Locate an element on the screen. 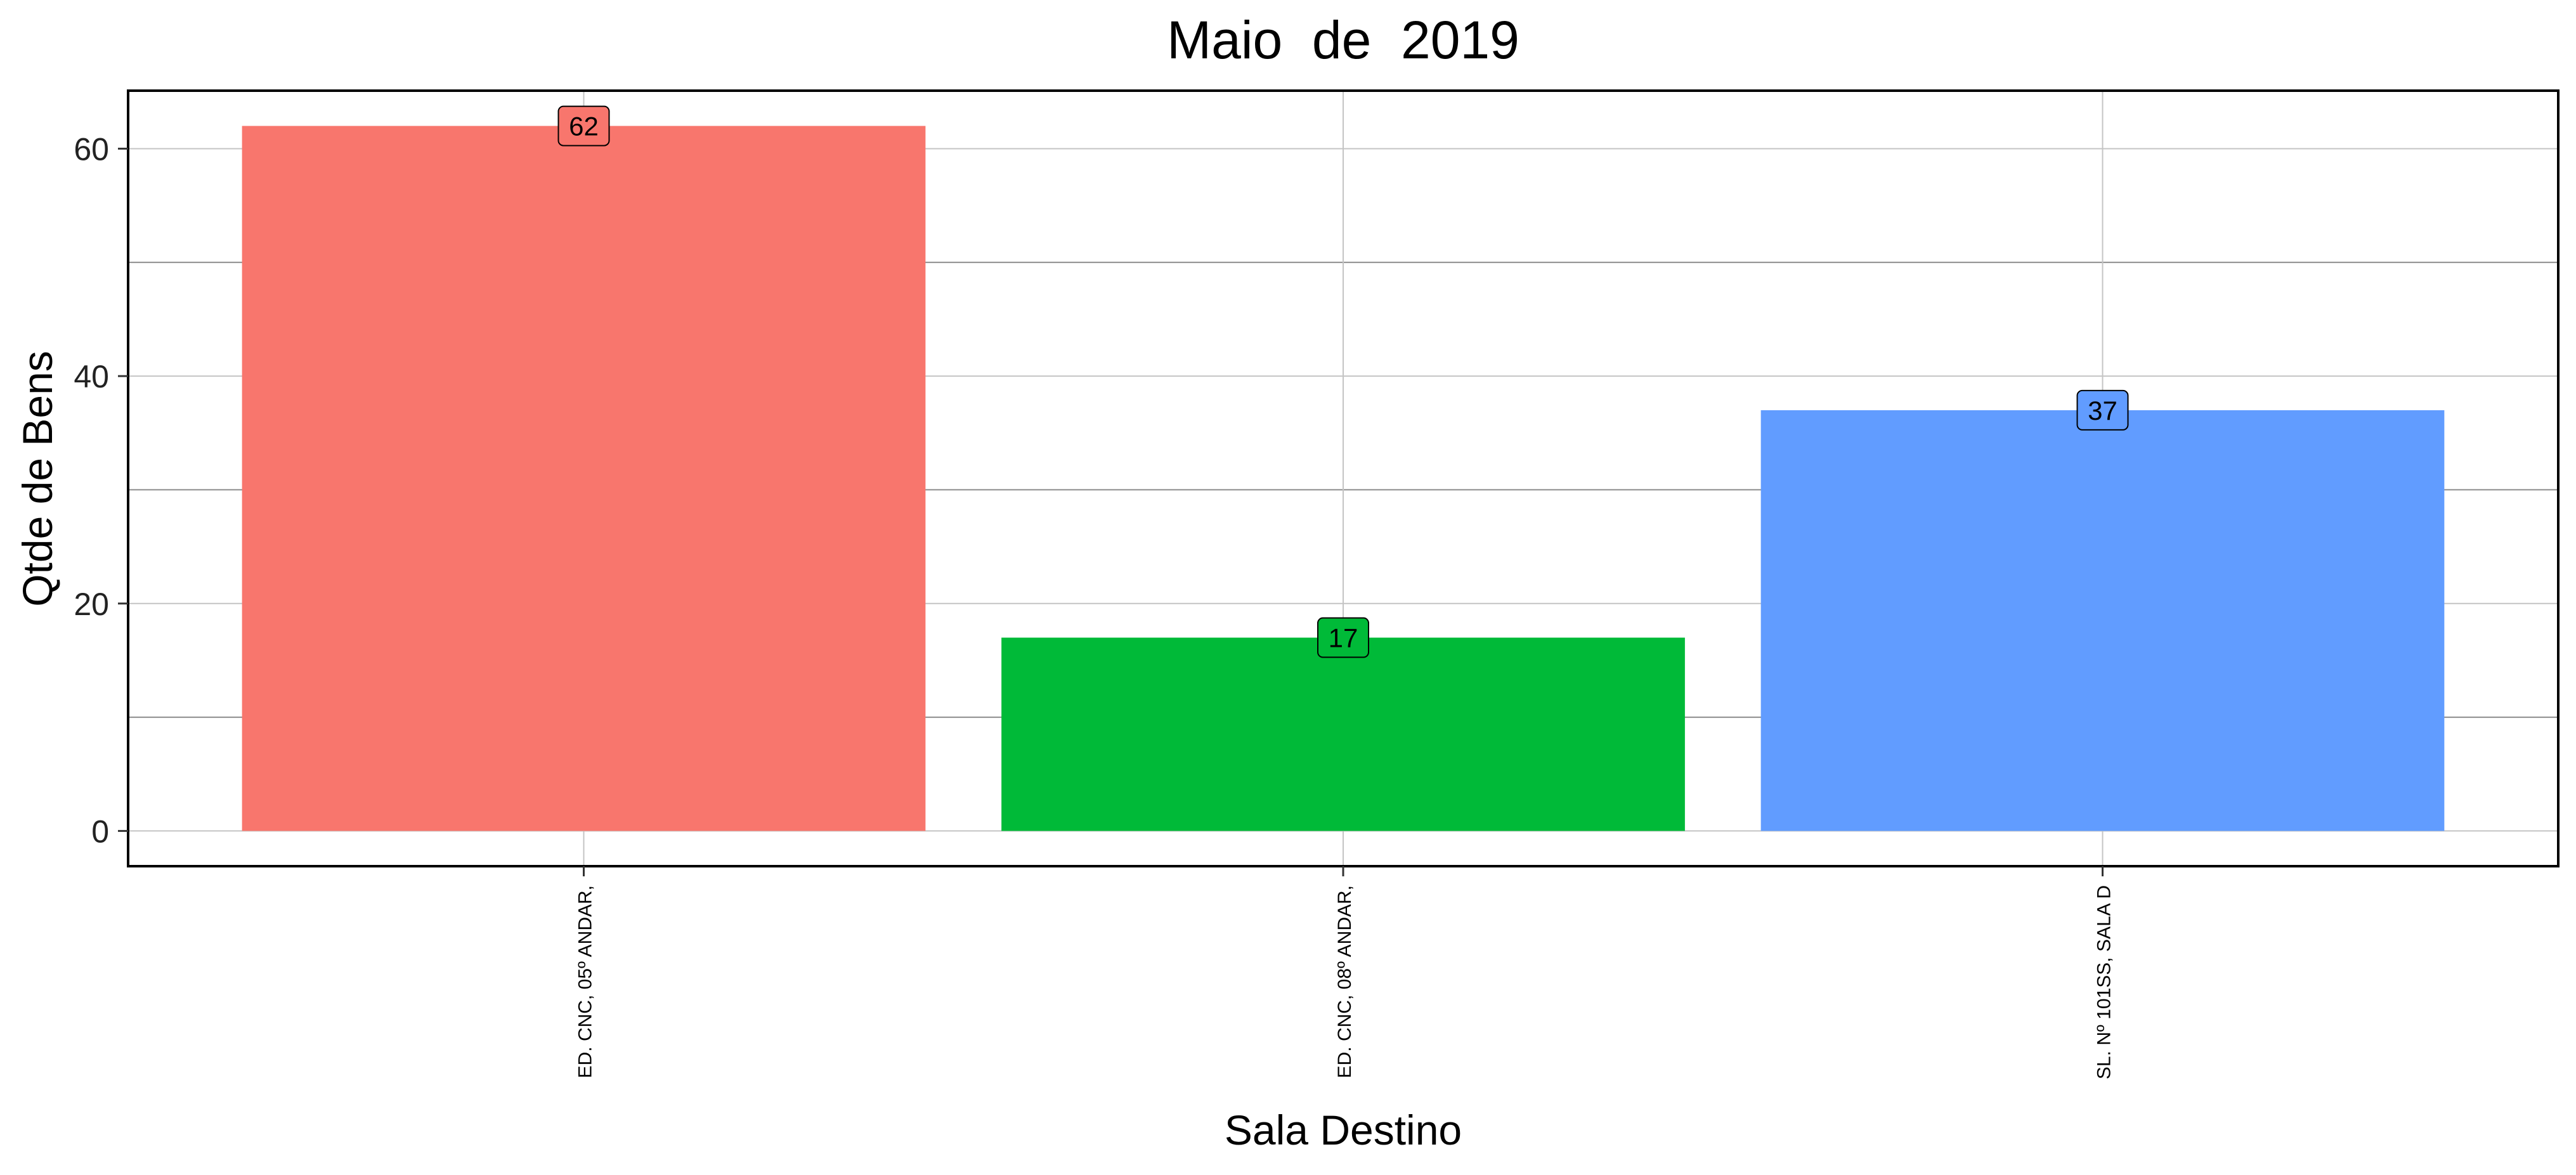 This screenshot has width=2576, height=1175. y-tick-label: 0 is located at coordinates (100, 831).